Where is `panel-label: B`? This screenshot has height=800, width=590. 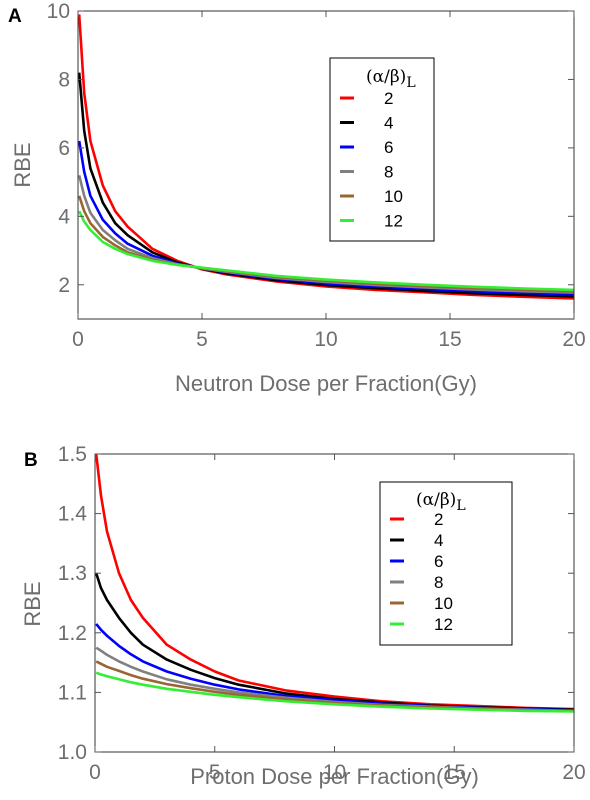 panel-label: B is located at coordinates (31, 460).